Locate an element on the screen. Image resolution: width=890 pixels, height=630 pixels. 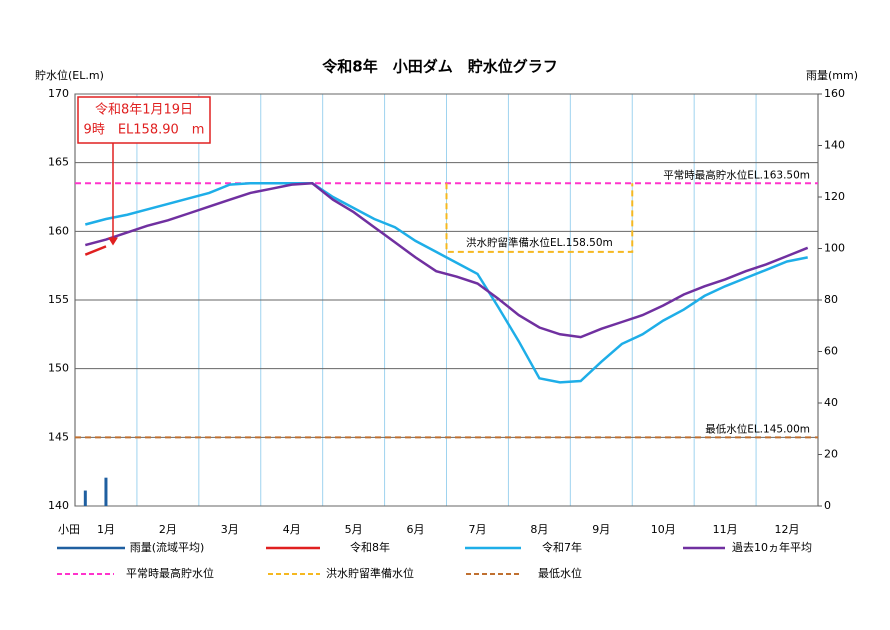
x-tick-label: 5月 is located at coordinates (354, 529).